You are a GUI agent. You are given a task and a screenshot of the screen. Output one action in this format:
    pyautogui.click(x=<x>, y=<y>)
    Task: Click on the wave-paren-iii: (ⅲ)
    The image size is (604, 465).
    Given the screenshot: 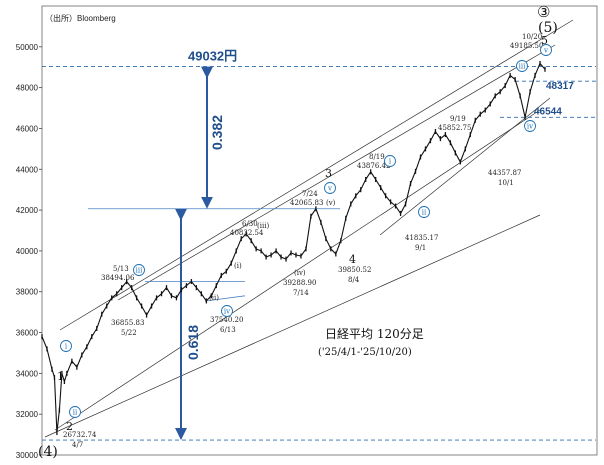 What is the action you would take?
    pyautogui.click(x=263, y=226)
    